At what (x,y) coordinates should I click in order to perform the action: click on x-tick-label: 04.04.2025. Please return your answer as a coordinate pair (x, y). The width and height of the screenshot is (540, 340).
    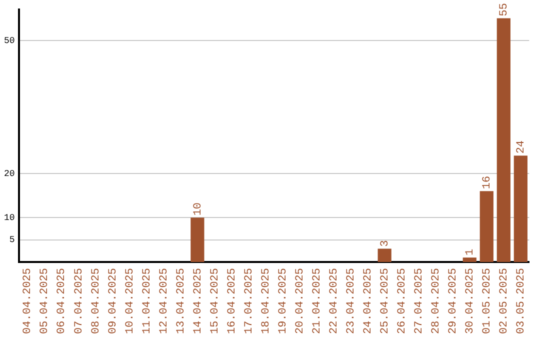
    Looking at the image, I should click on (28, 301).